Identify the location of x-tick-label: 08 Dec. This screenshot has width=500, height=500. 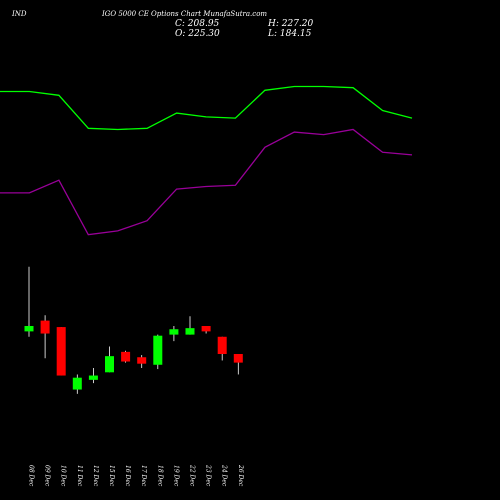
(31, 476).